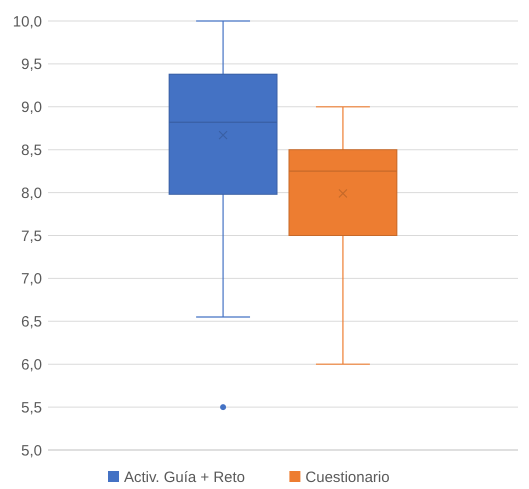 Image resolution: width=529 pixels, height=489 pixels. What do you see at coordinates (31, 150) in the screenshot?
I see `y-tick-label: 8,5` at bounding box center [31, 150].